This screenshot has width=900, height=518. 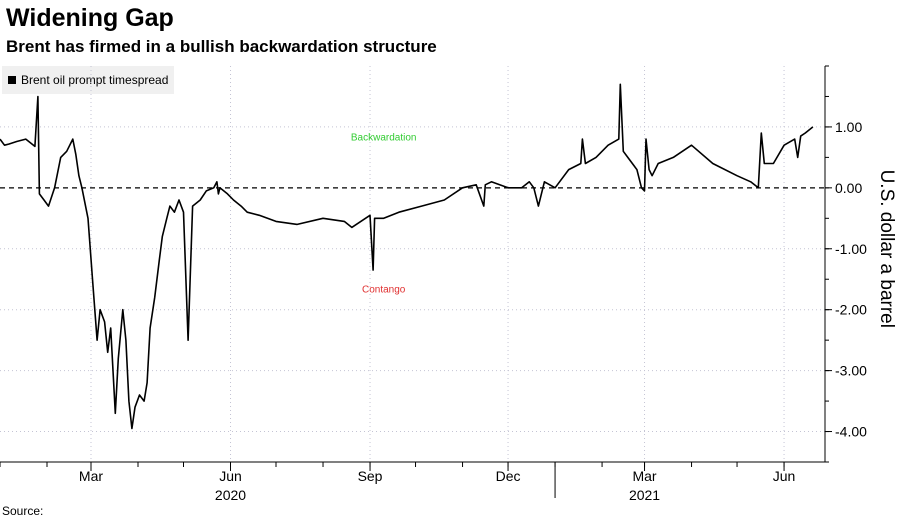 I want to click on y-axis-label: U.S. dollar a barrel, so click(x=886, y=249).